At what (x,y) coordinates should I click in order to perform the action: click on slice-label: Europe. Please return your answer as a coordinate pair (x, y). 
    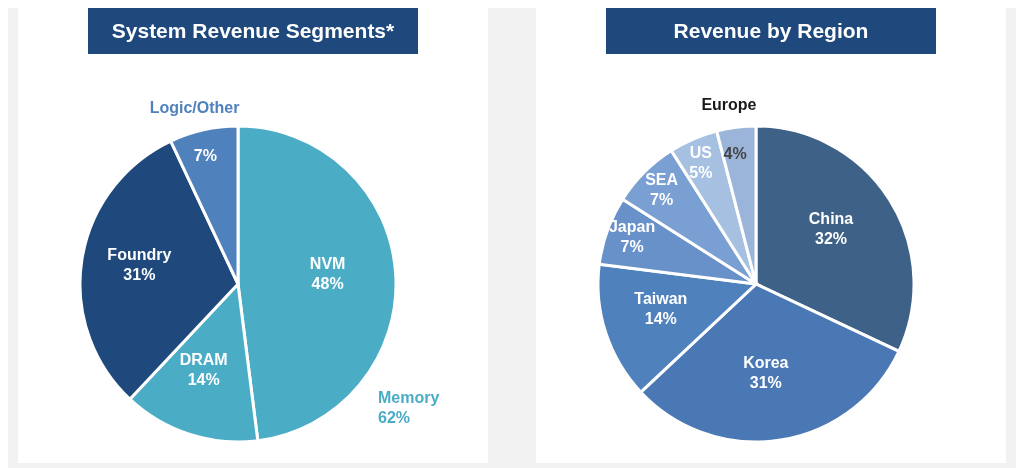
    Looking at the image, I should click on (729, 104).